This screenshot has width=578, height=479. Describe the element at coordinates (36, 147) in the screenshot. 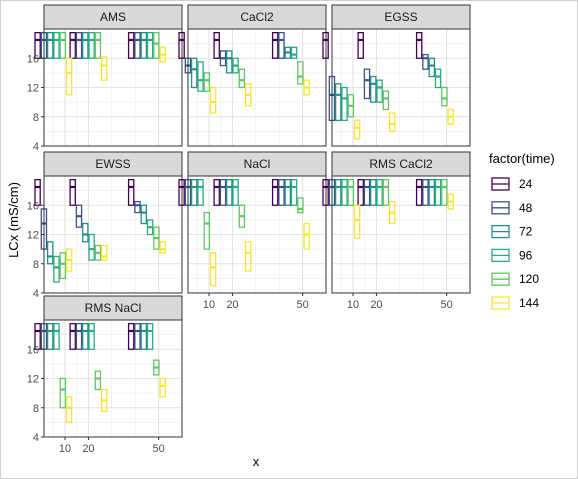

I see `y-tick-label: 4` at that location.